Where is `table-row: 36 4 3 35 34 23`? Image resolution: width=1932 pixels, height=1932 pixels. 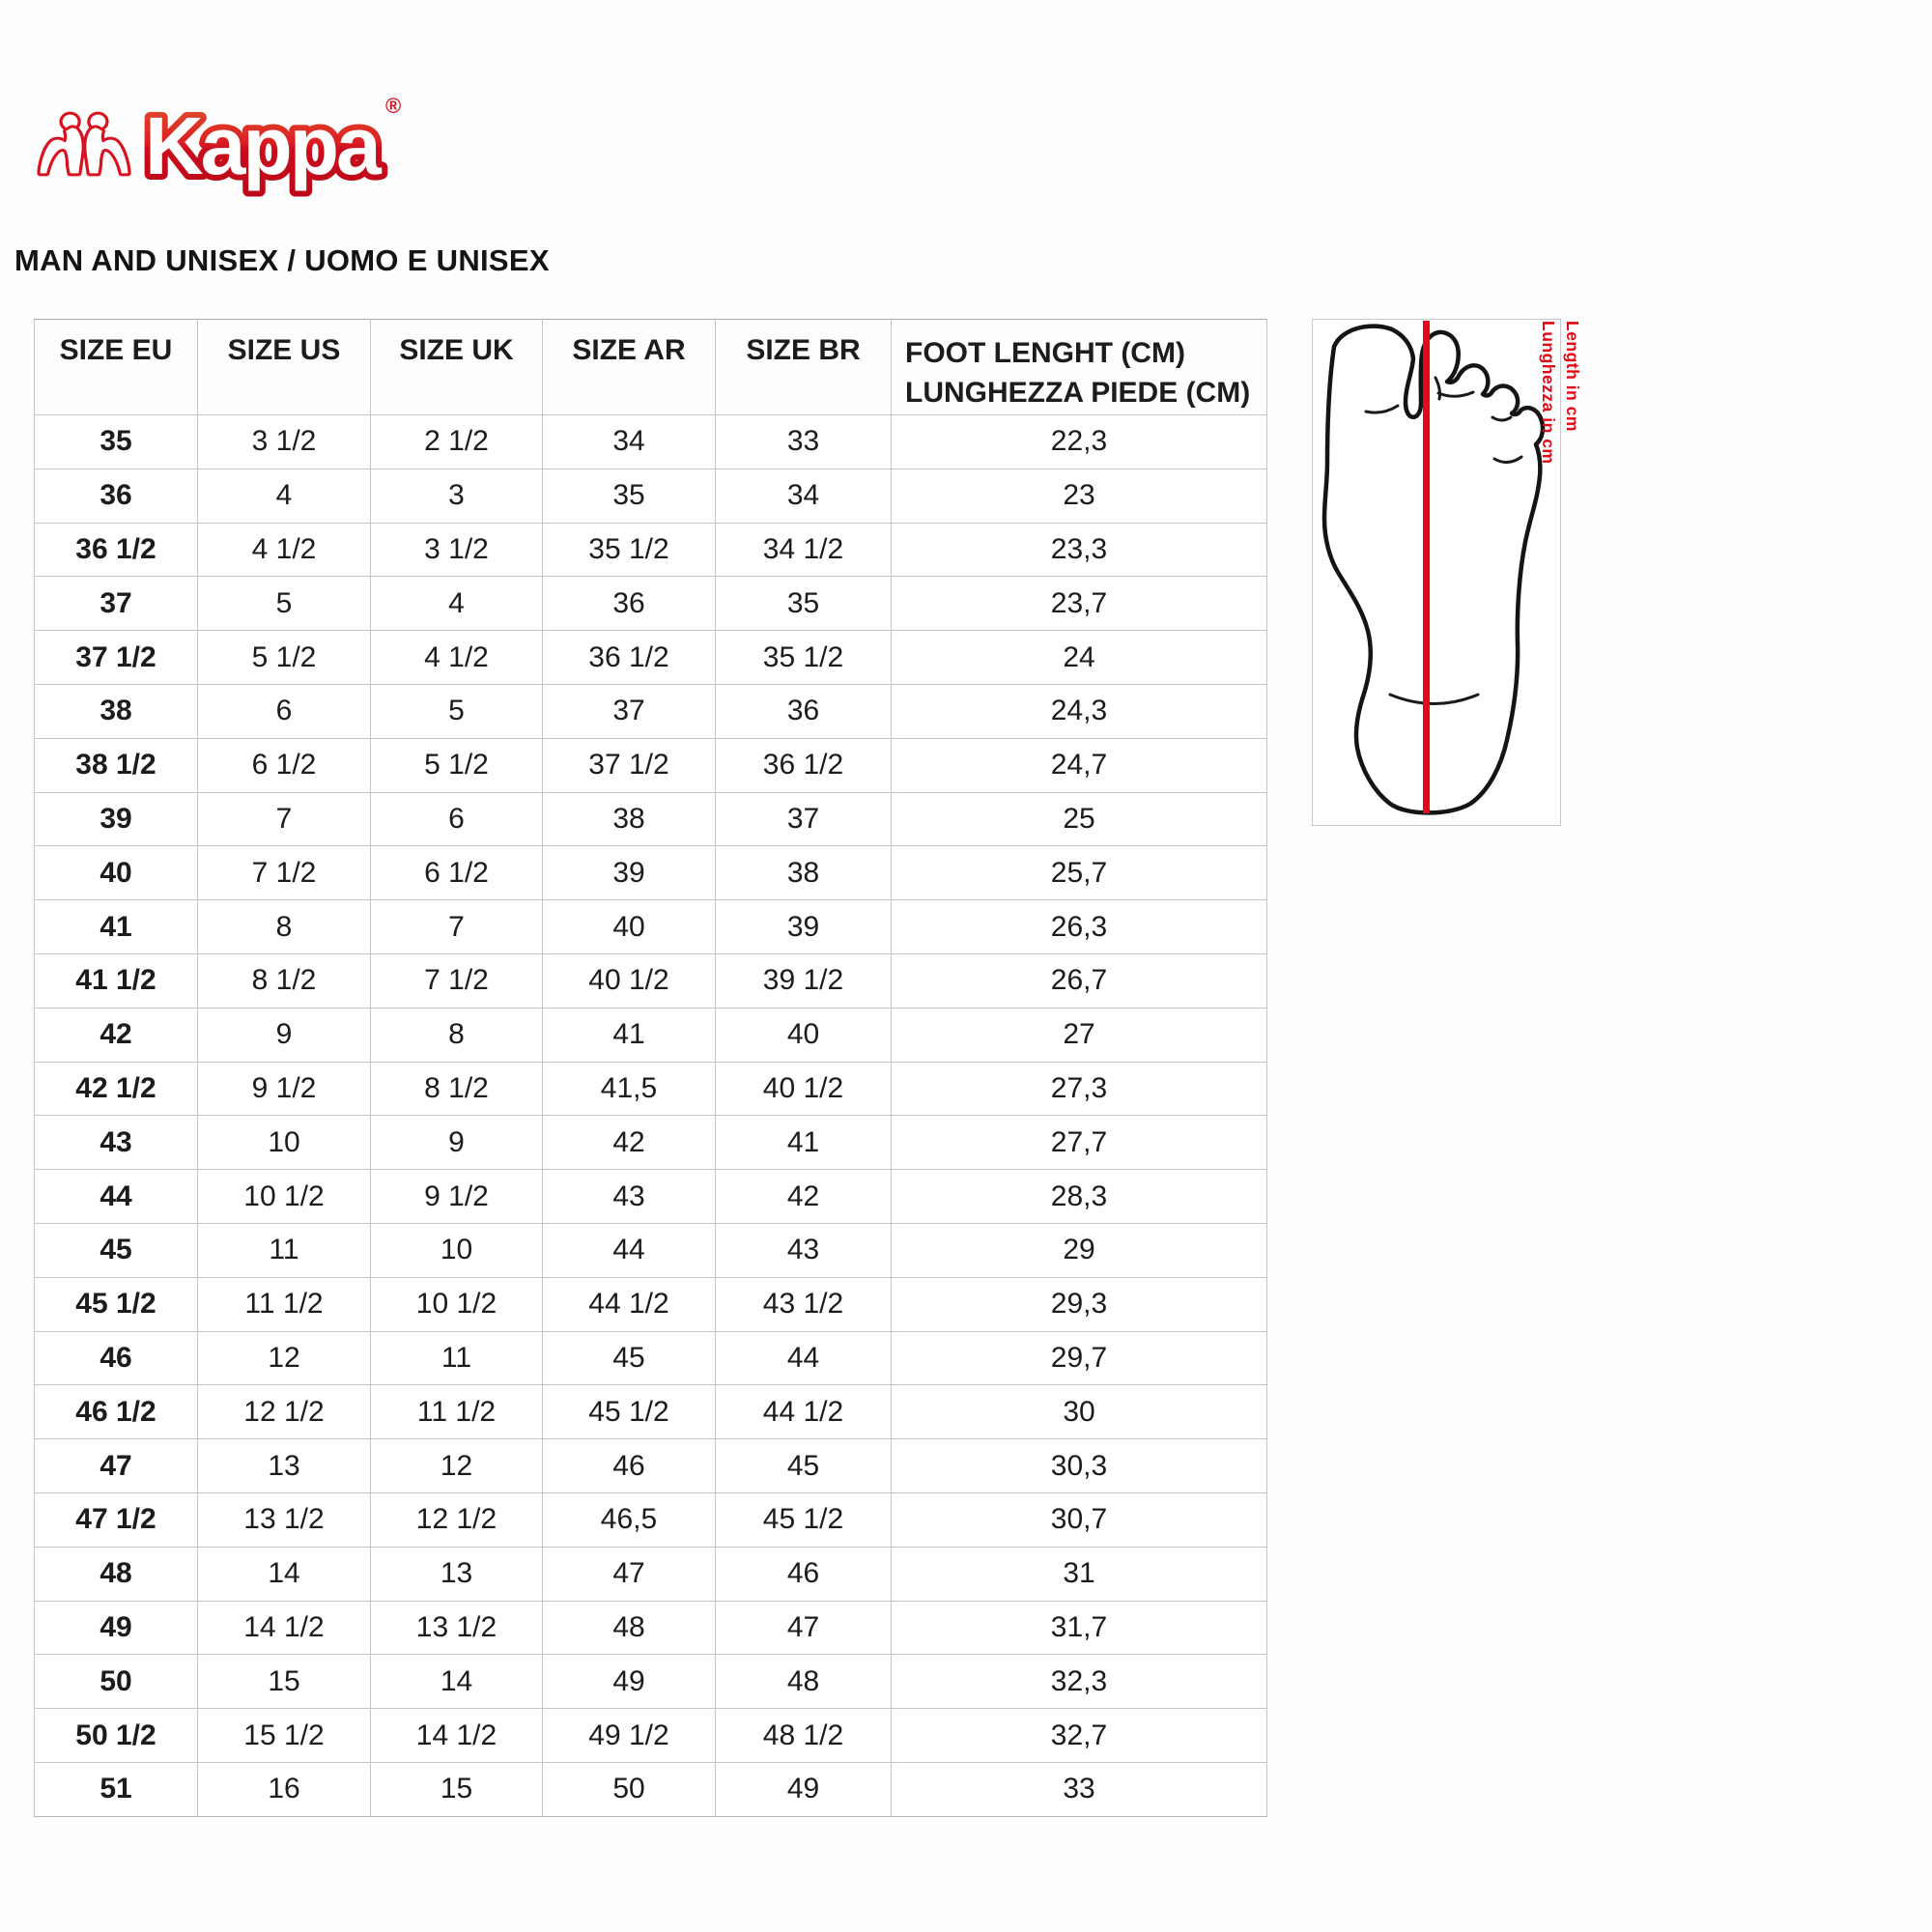 table-row: 36 4 3 35 34 23 is located at coordinates (650, 496).